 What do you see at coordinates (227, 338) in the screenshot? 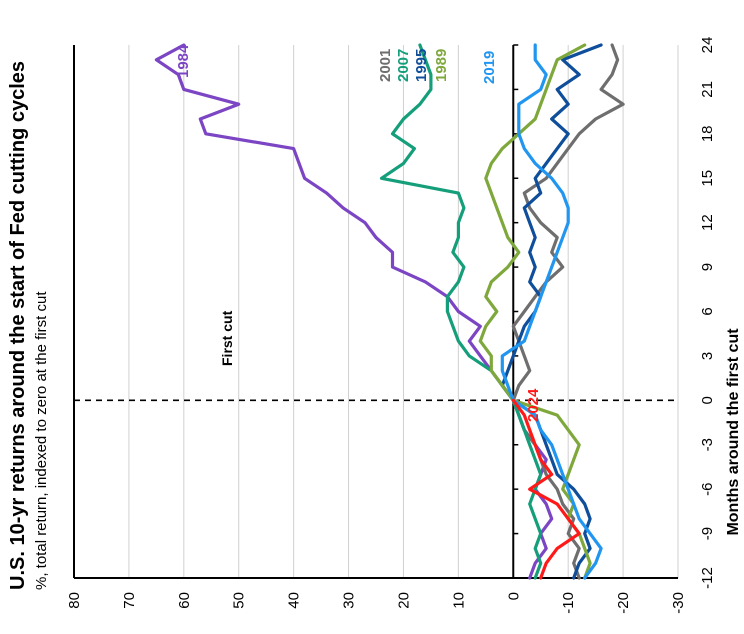
I see `first-cut-annotation: First cut` at bounding box center [227, 338].